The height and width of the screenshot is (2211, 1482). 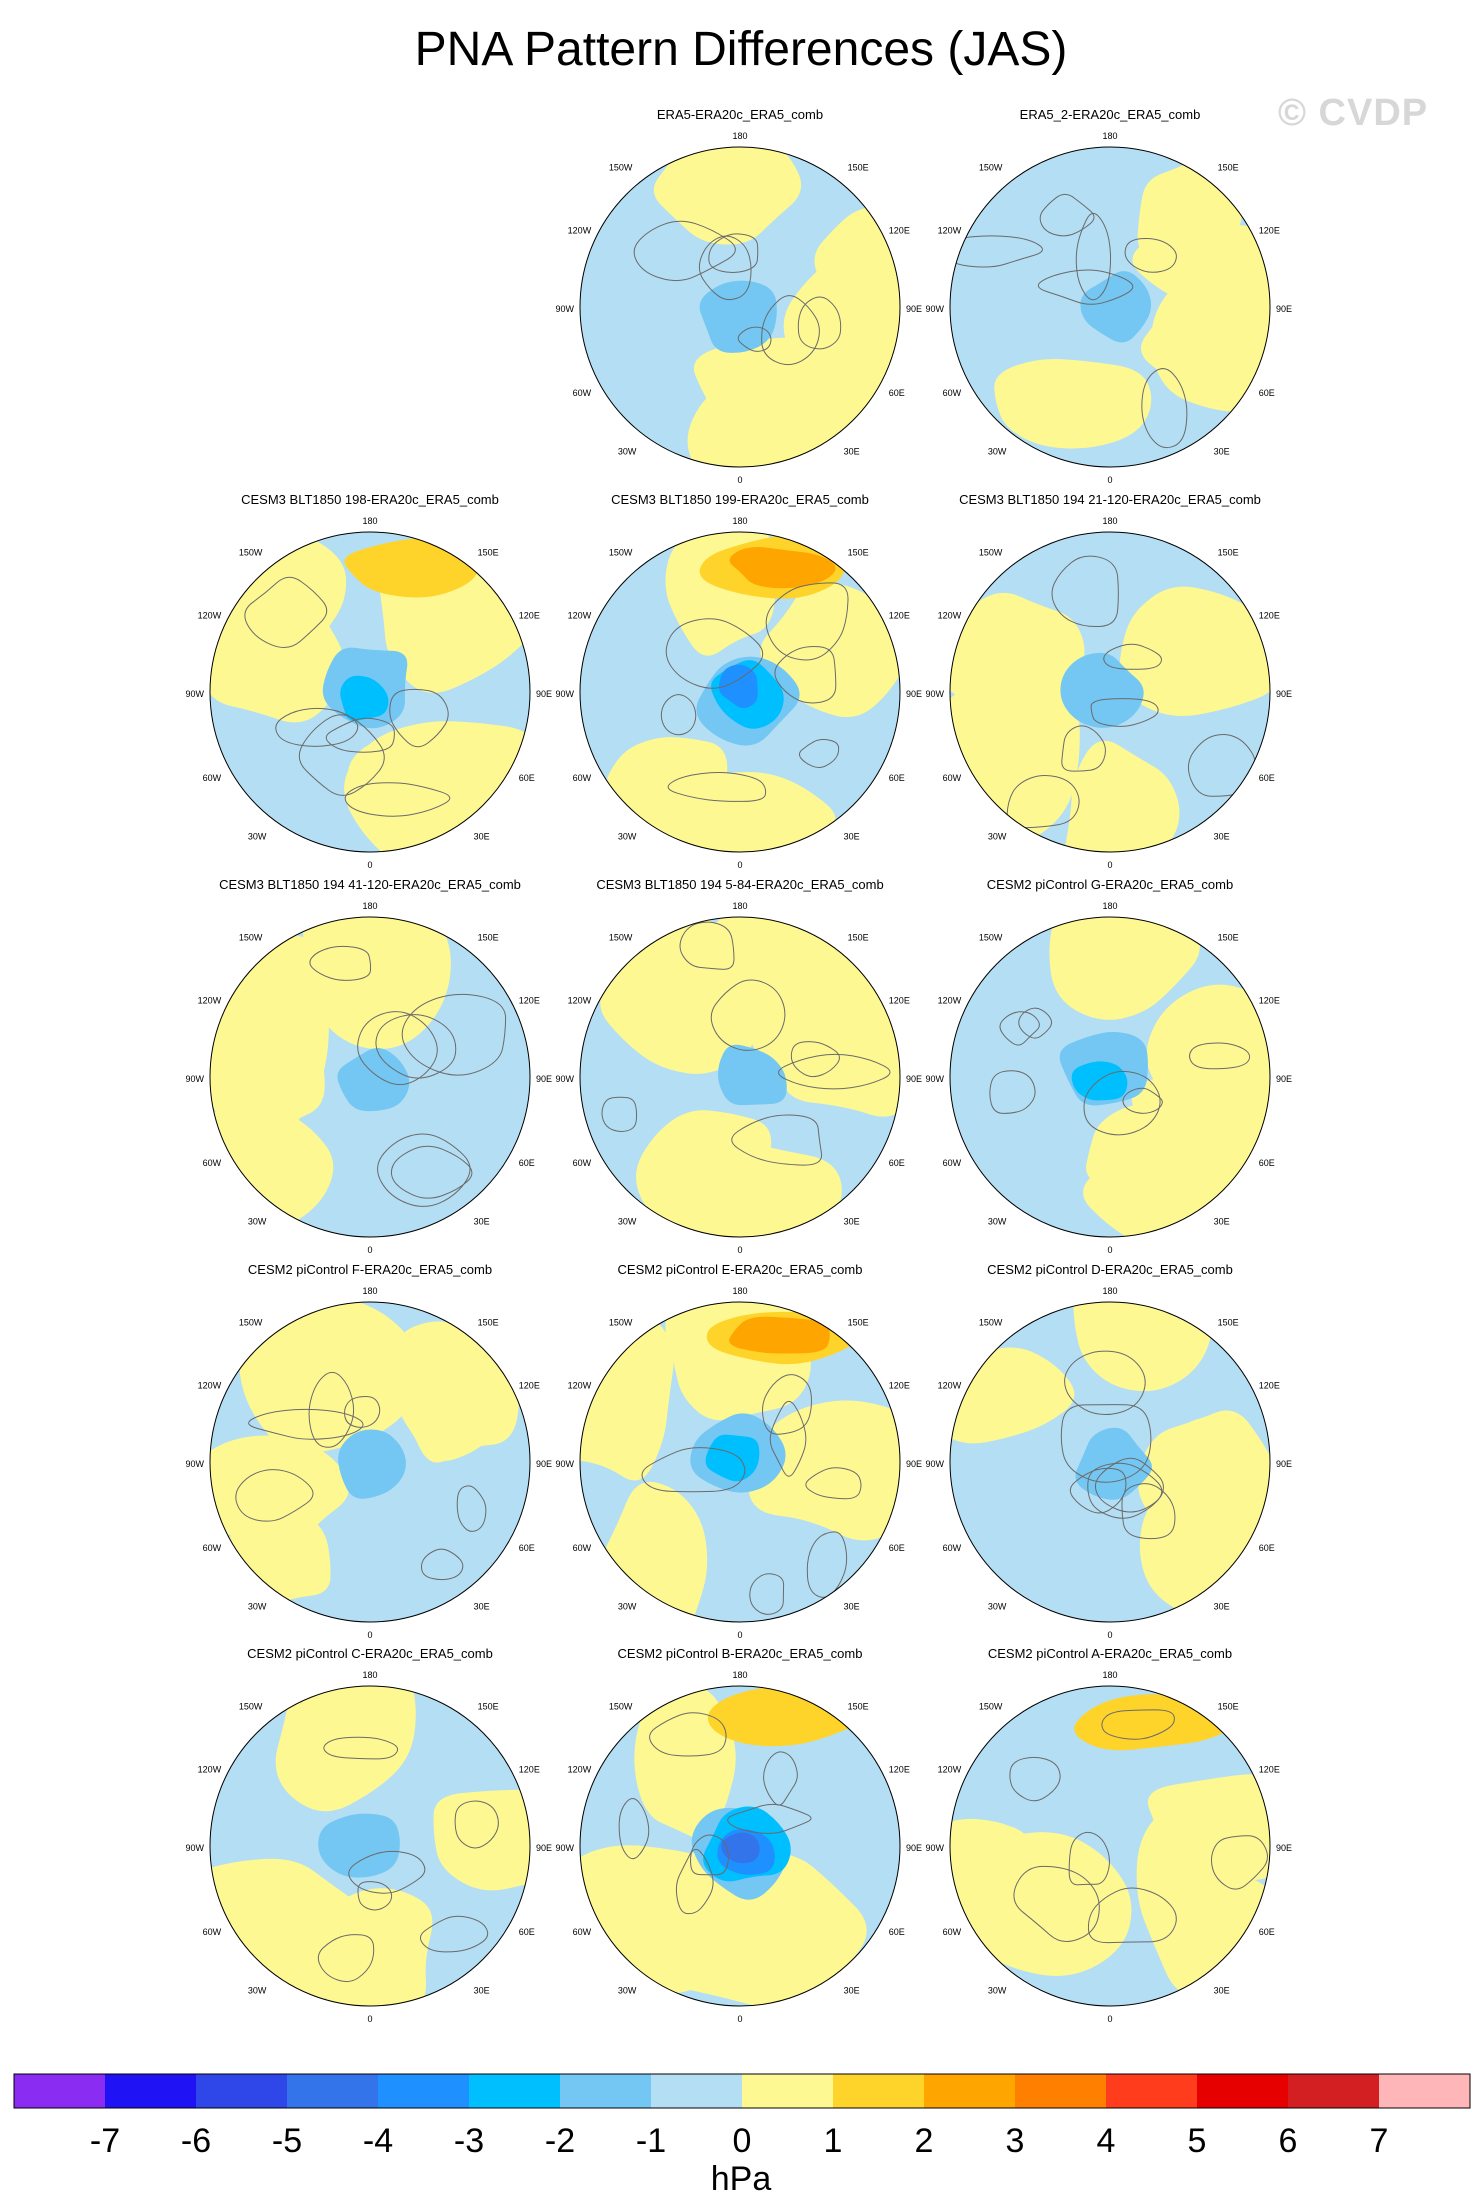 What do you see at coordinates (742, 2135) in the screenshot?
I see `colorbar: -7 -6 -5 -4 -3 -2 -1 0 1 2 3 4 5 6 7 hPa` at bounding box center [742, 2135].